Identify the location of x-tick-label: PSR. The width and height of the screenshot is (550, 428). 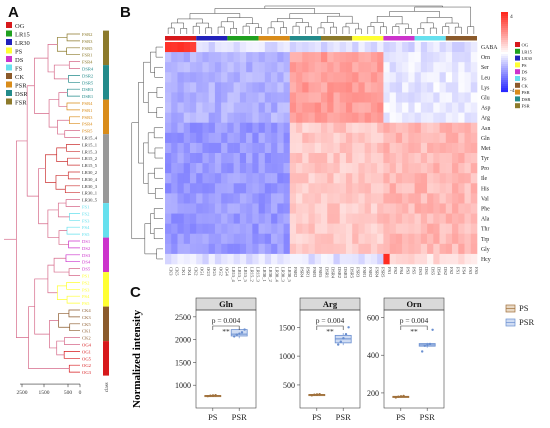
(343, 417).